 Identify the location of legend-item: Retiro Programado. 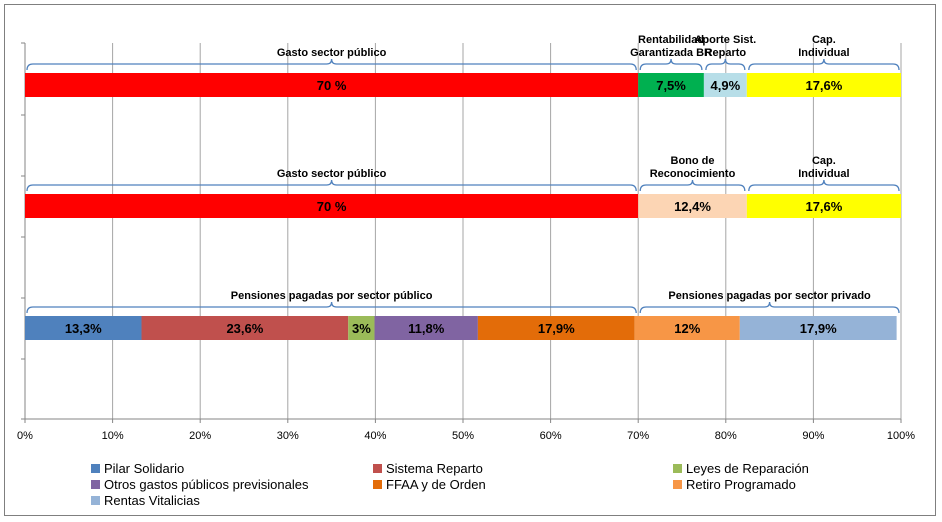
(734, 484).